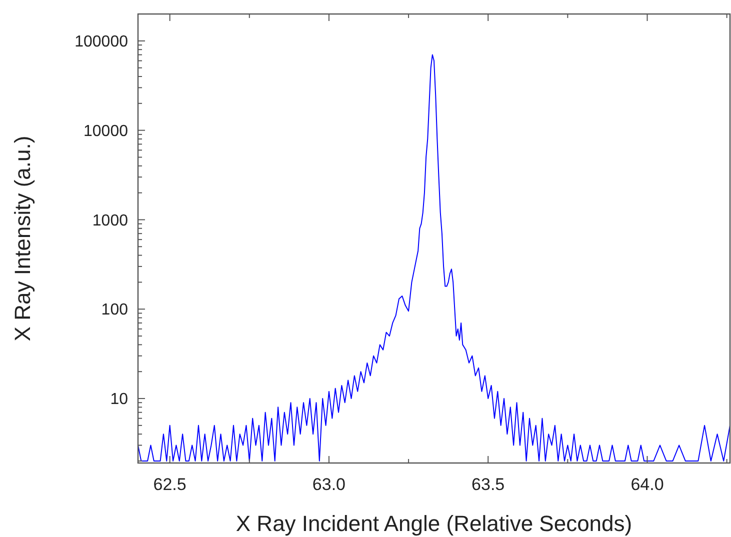 The image size is (731, 537). Describe the element at coordinates (119, 399) in the screenshot. I see `y-tick-label: 10` at that location.